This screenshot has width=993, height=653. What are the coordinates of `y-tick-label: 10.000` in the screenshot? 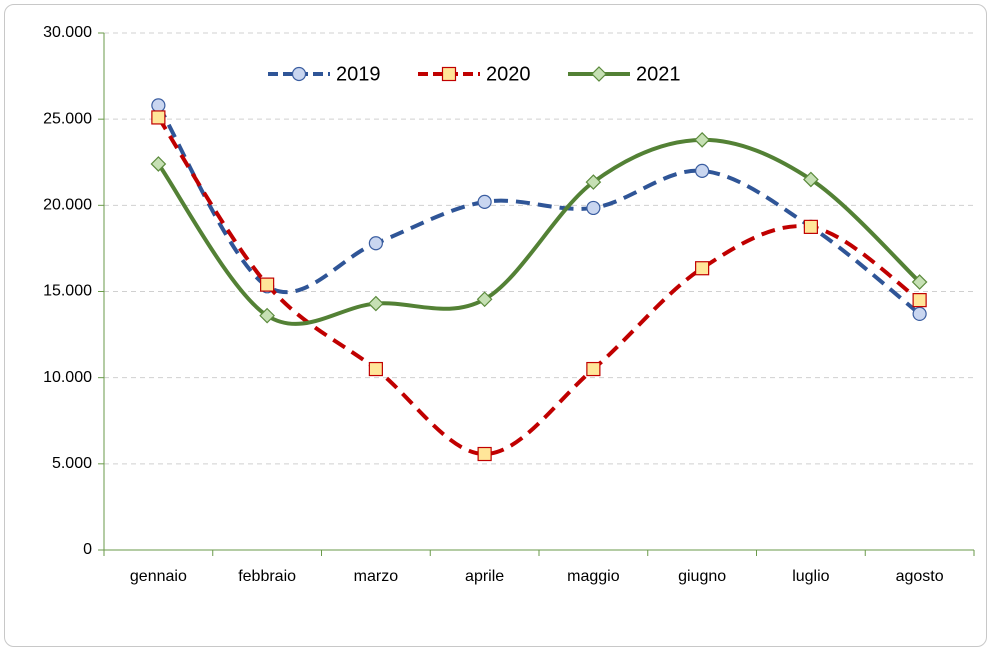 It's located at (67, 377).